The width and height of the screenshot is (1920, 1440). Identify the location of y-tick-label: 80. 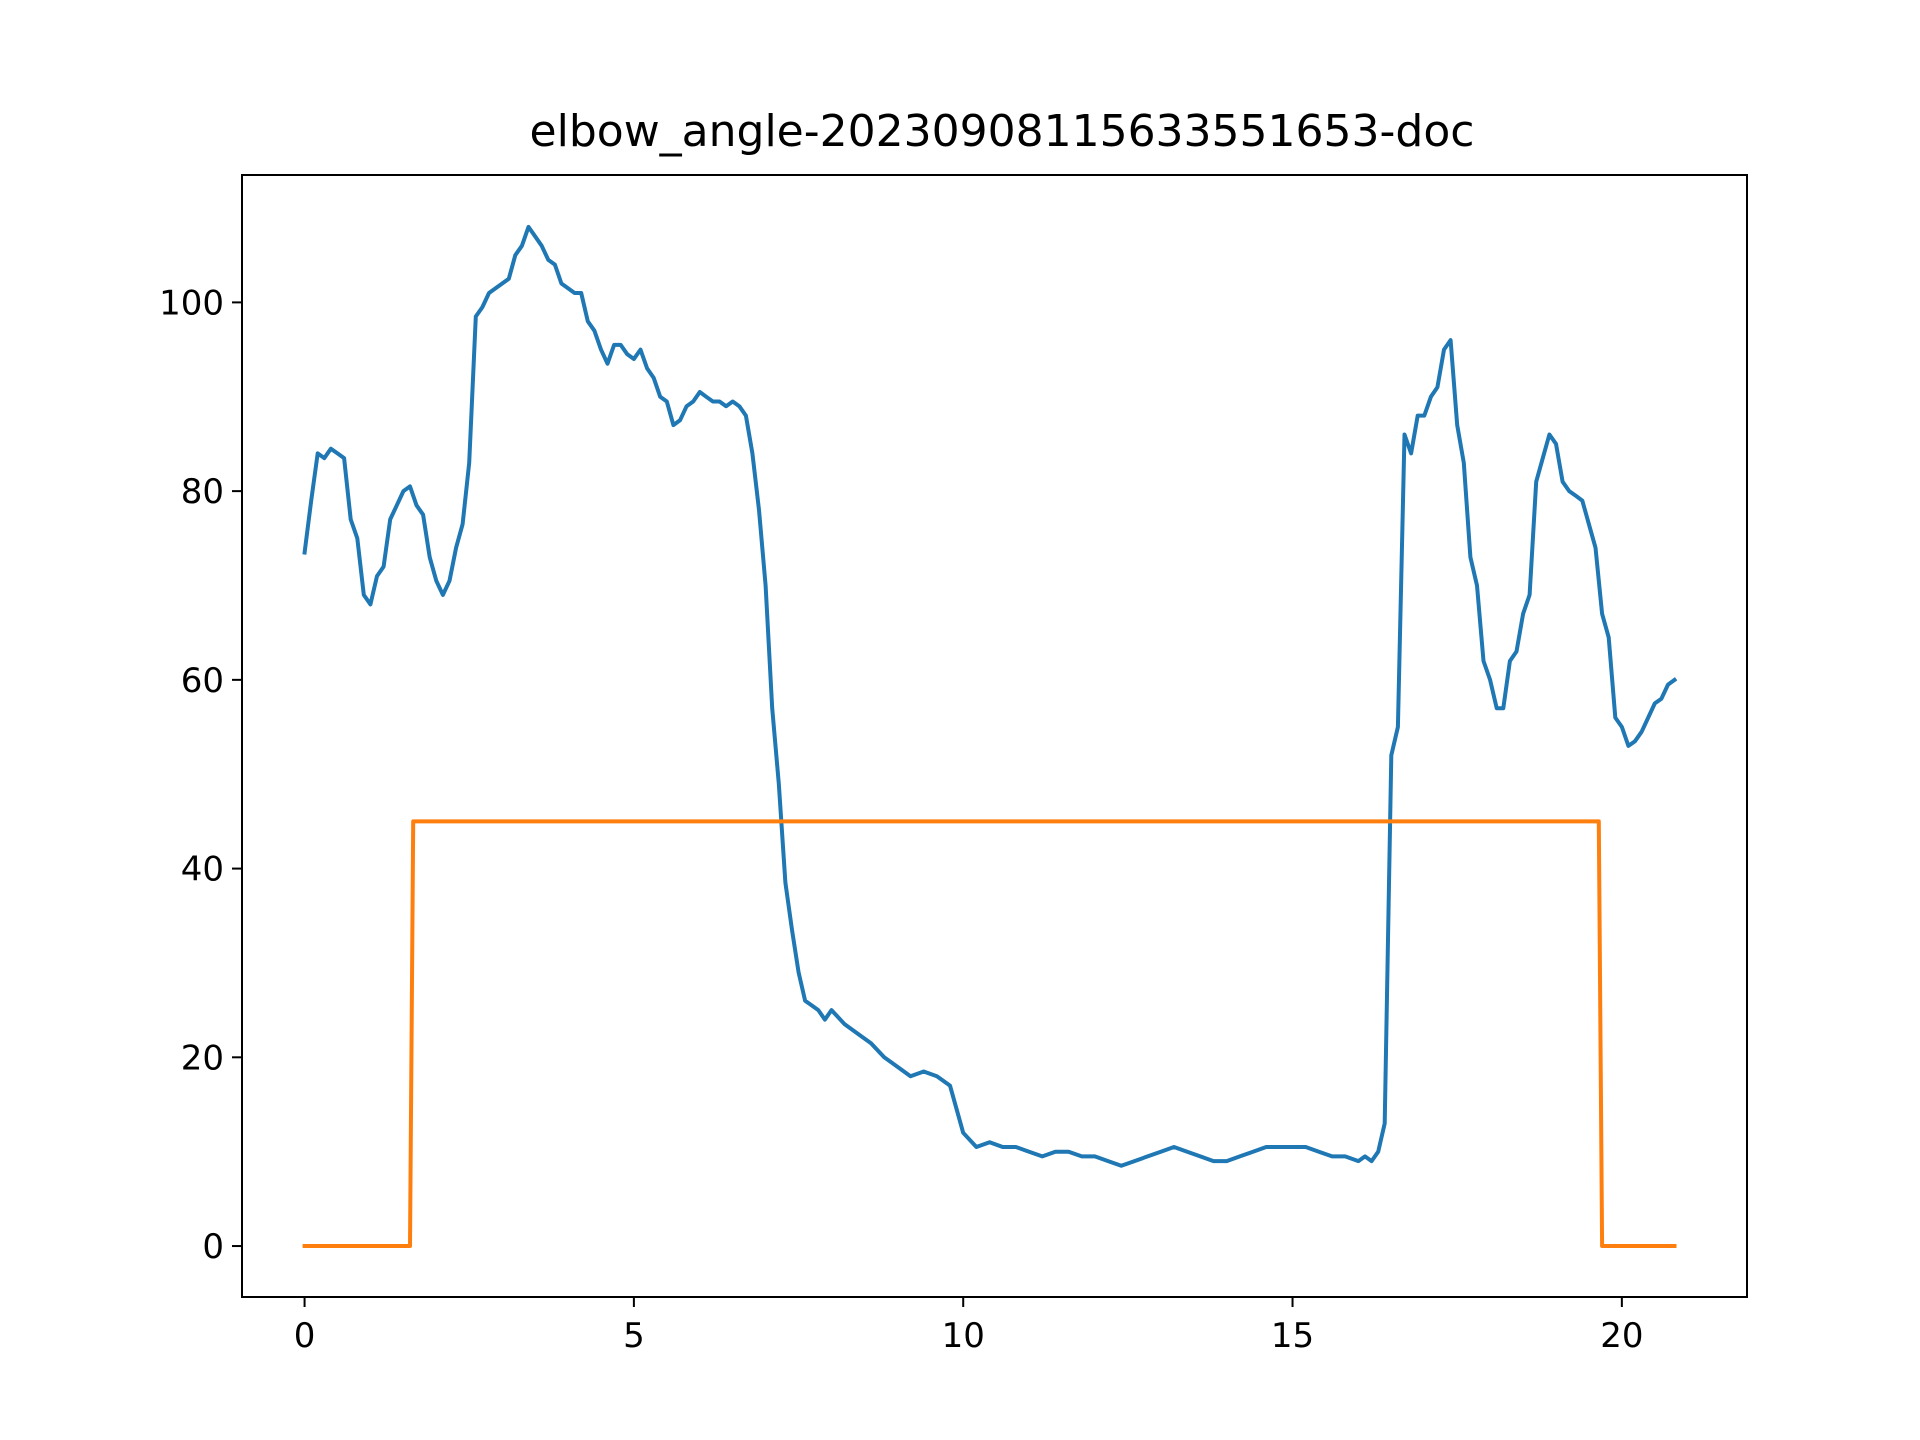
(202, 492).